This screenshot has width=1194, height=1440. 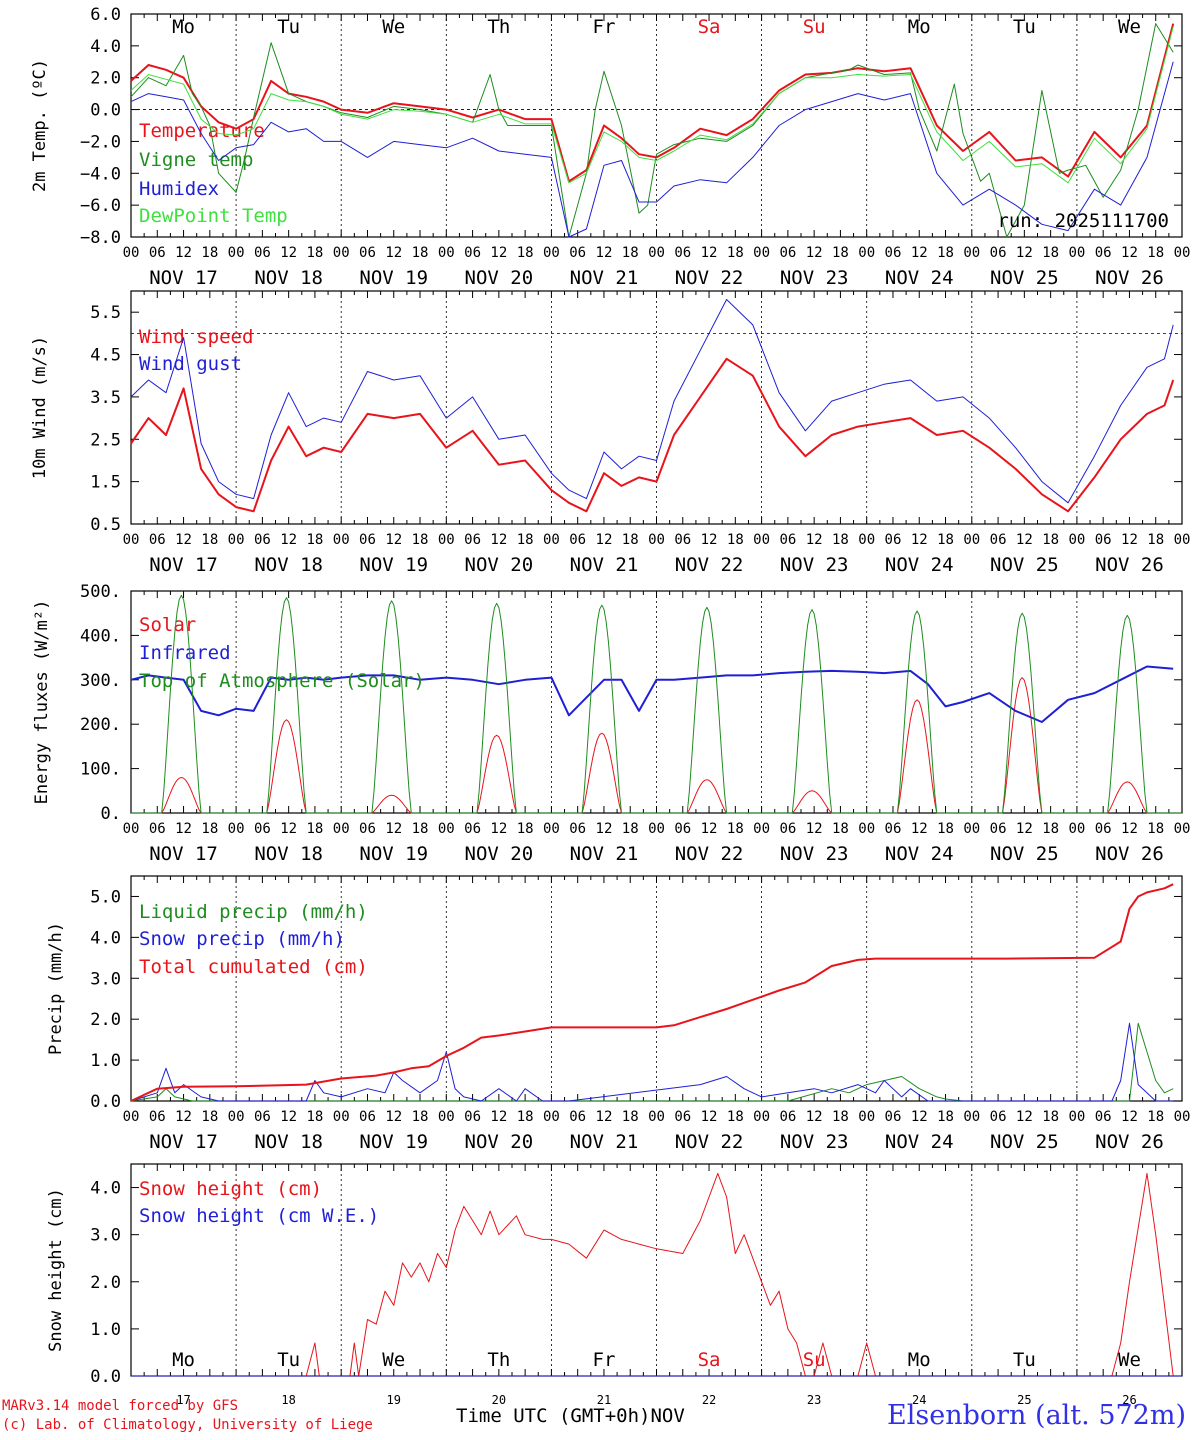 What do you see at coordinates (498, 27) in the screenshot?
I see `day-abbr-label: Th` at bounding box center [498, 27].